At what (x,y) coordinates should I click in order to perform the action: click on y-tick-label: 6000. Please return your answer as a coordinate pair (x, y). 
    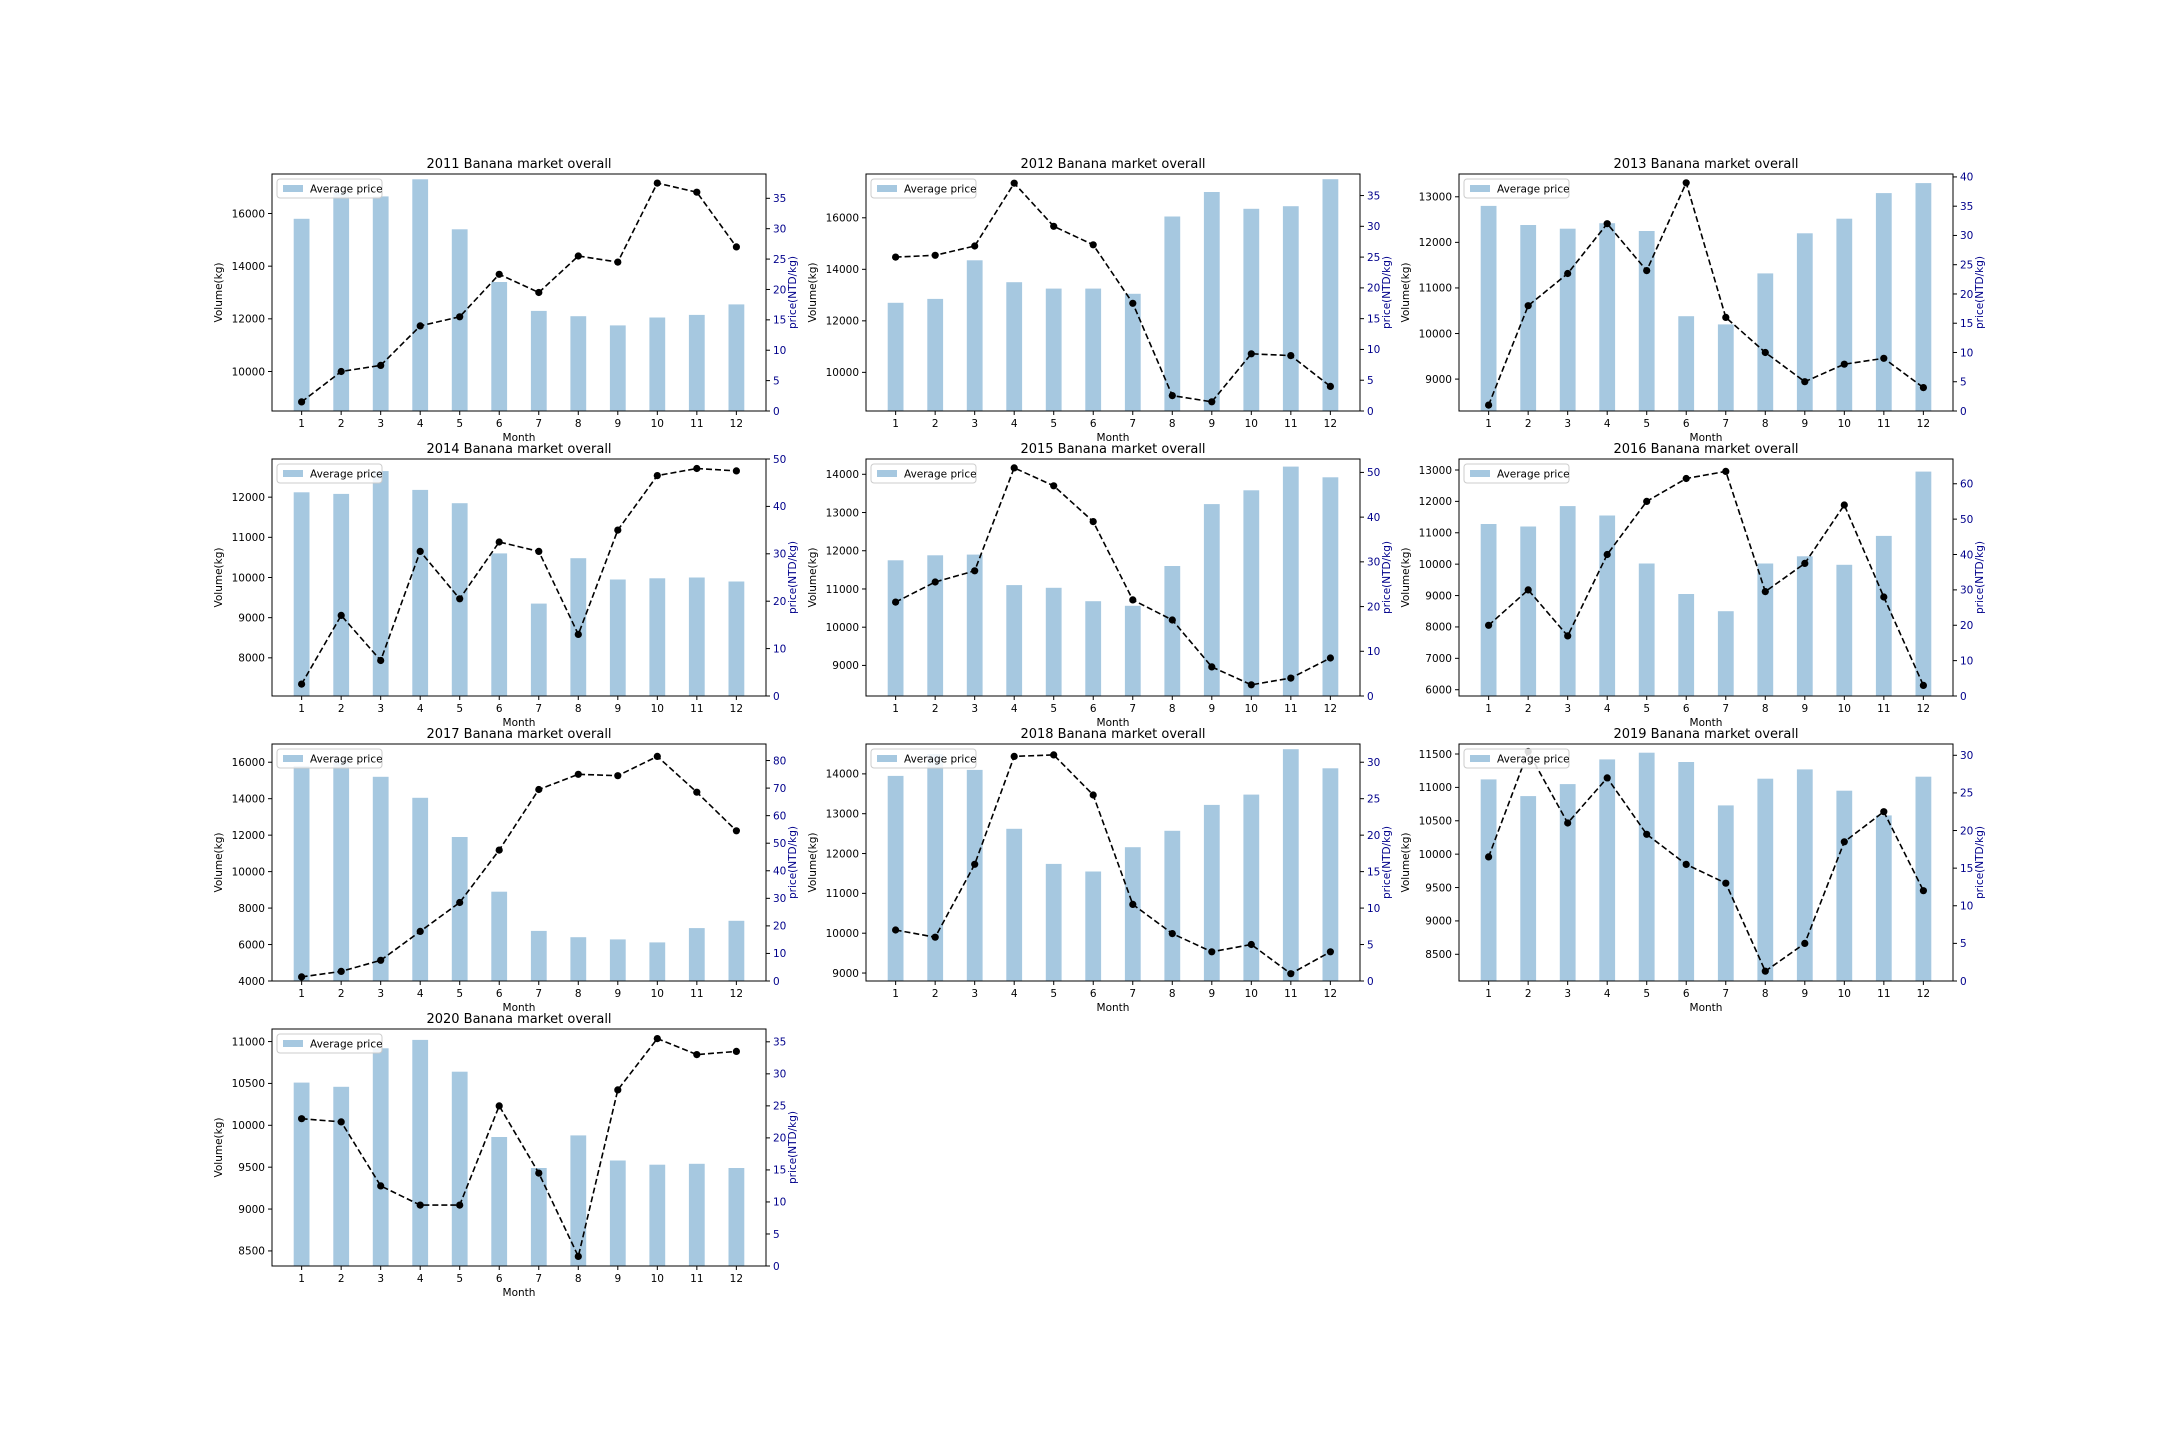
    Looking at the image, I should click on (251, 945).